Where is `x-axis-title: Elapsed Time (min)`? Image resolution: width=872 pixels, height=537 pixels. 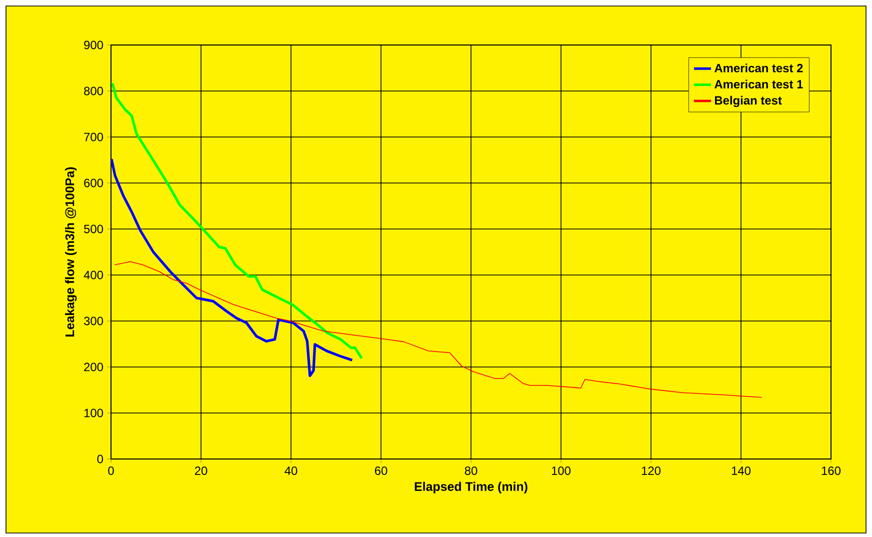 x-axis-title: Elapsed Time (min) is located at coordinates (471, 488).